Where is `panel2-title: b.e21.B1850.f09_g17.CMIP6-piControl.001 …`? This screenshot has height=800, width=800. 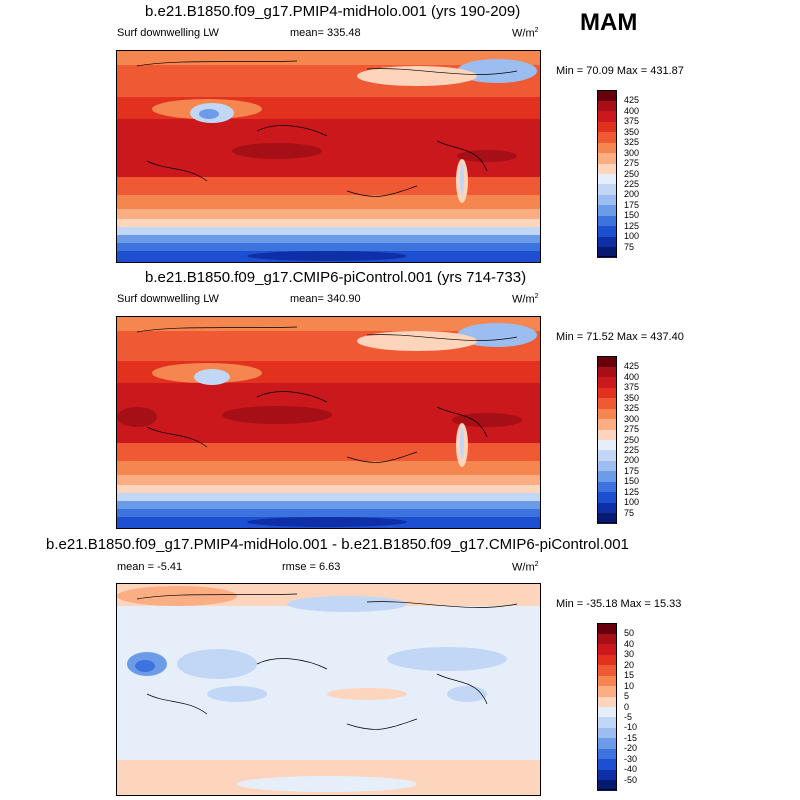 panel2-title: b.e21.B1850.f09_g17.CMIP6-piControl.001 … is located at coordinates (336, 277).